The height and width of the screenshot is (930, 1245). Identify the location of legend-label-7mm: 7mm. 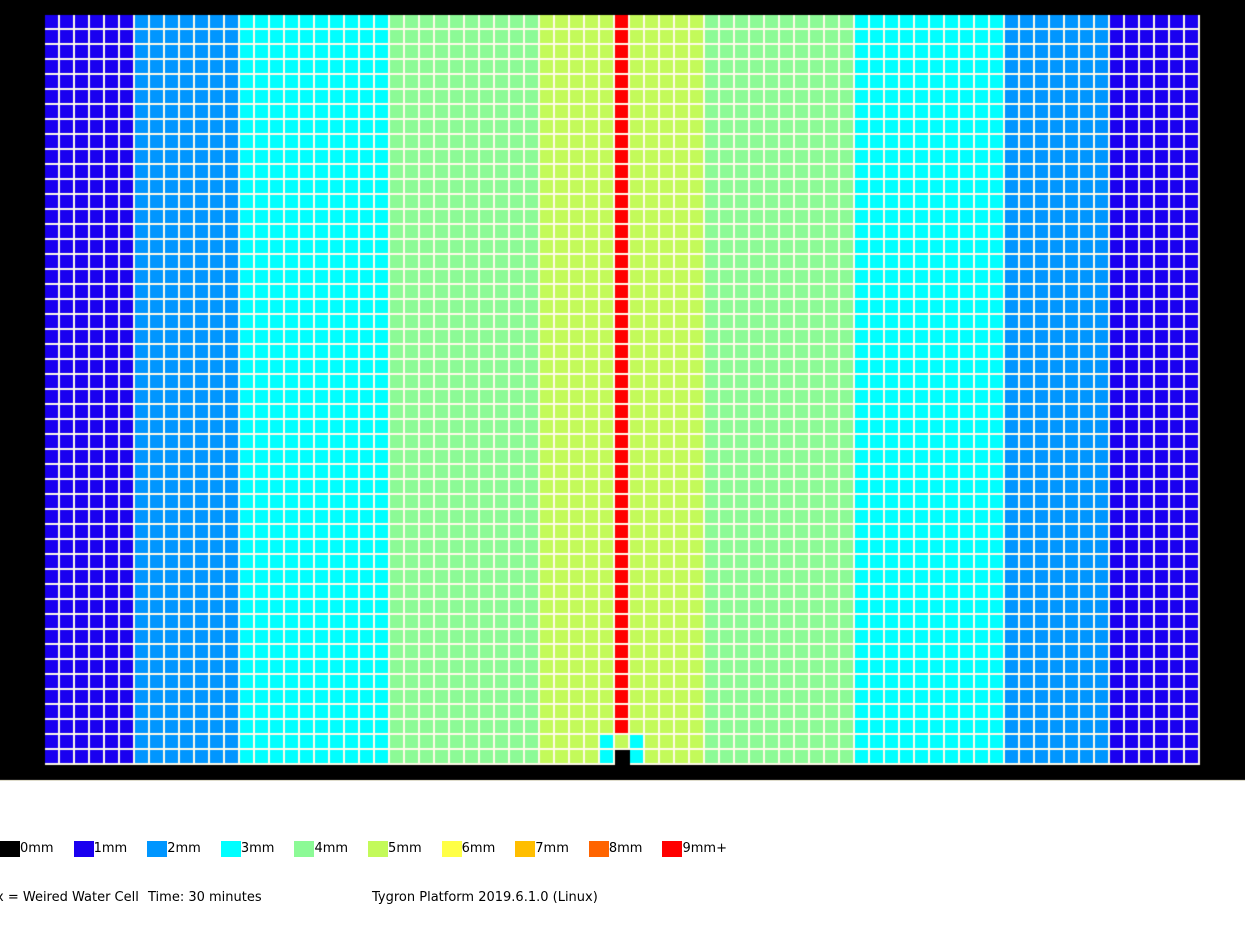
(552, 848).